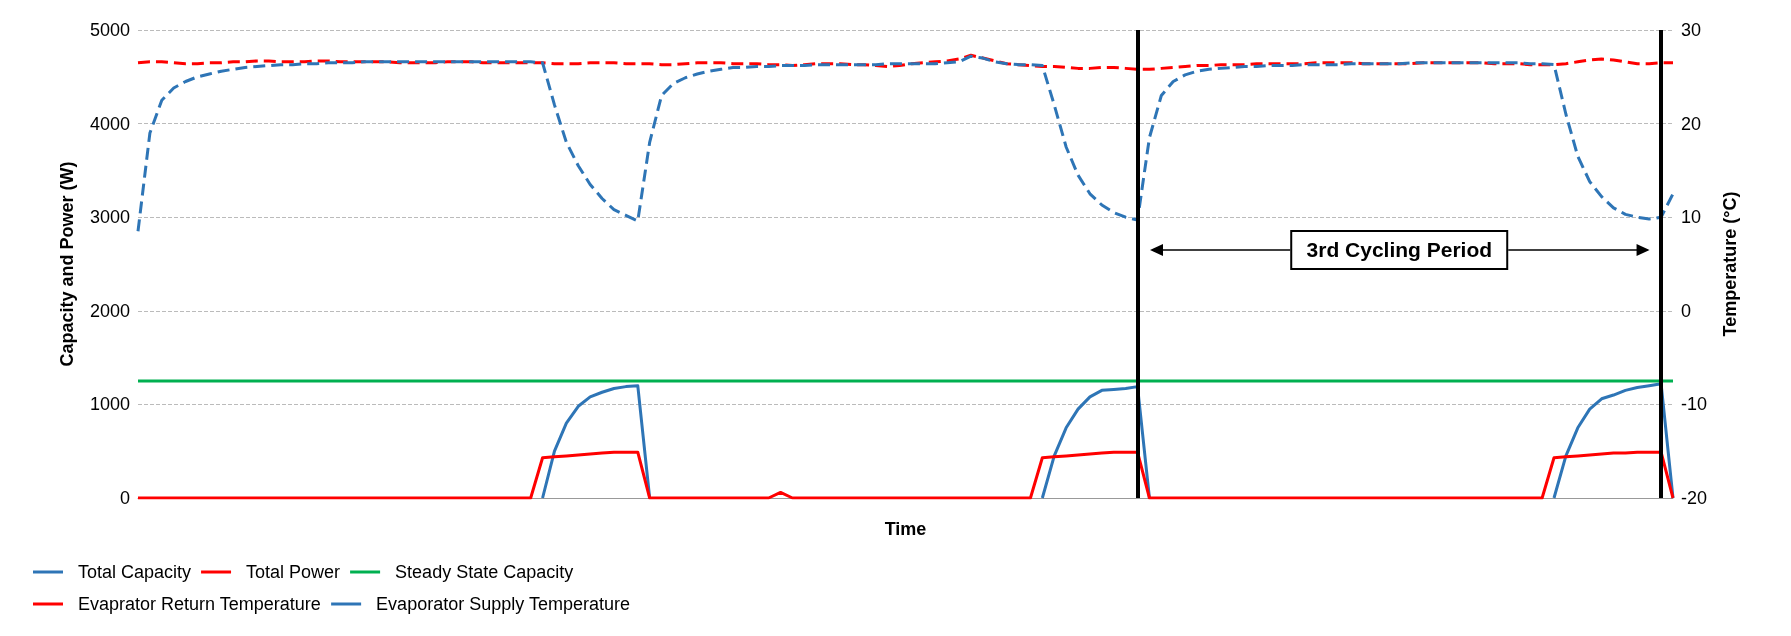  I want to click on y2-axis-title: Temperature (°C), so click(1730, 264).